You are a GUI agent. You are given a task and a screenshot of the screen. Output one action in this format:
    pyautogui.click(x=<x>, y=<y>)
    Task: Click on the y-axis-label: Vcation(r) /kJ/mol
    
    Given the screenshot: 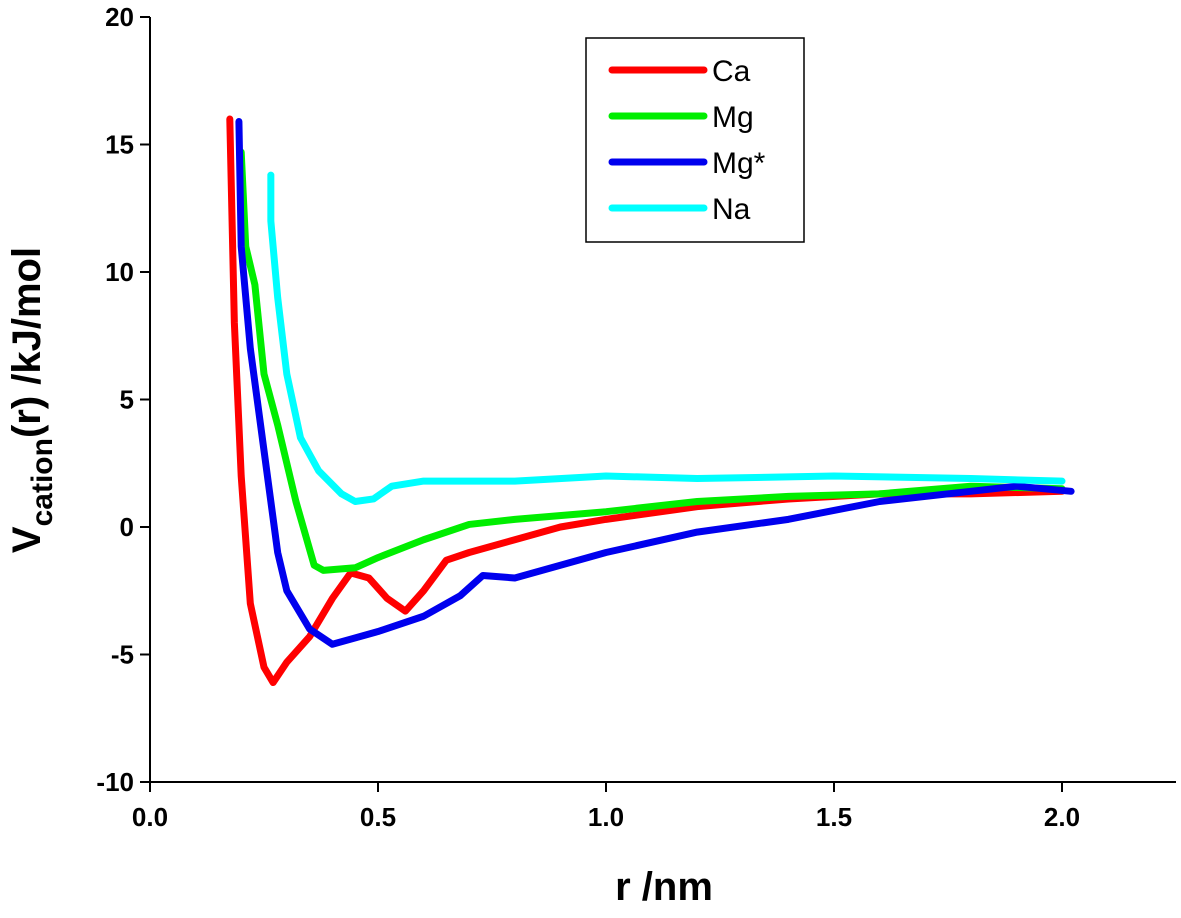 What is the action you would take?
    pyautogui.click(x=32, y=400)
    